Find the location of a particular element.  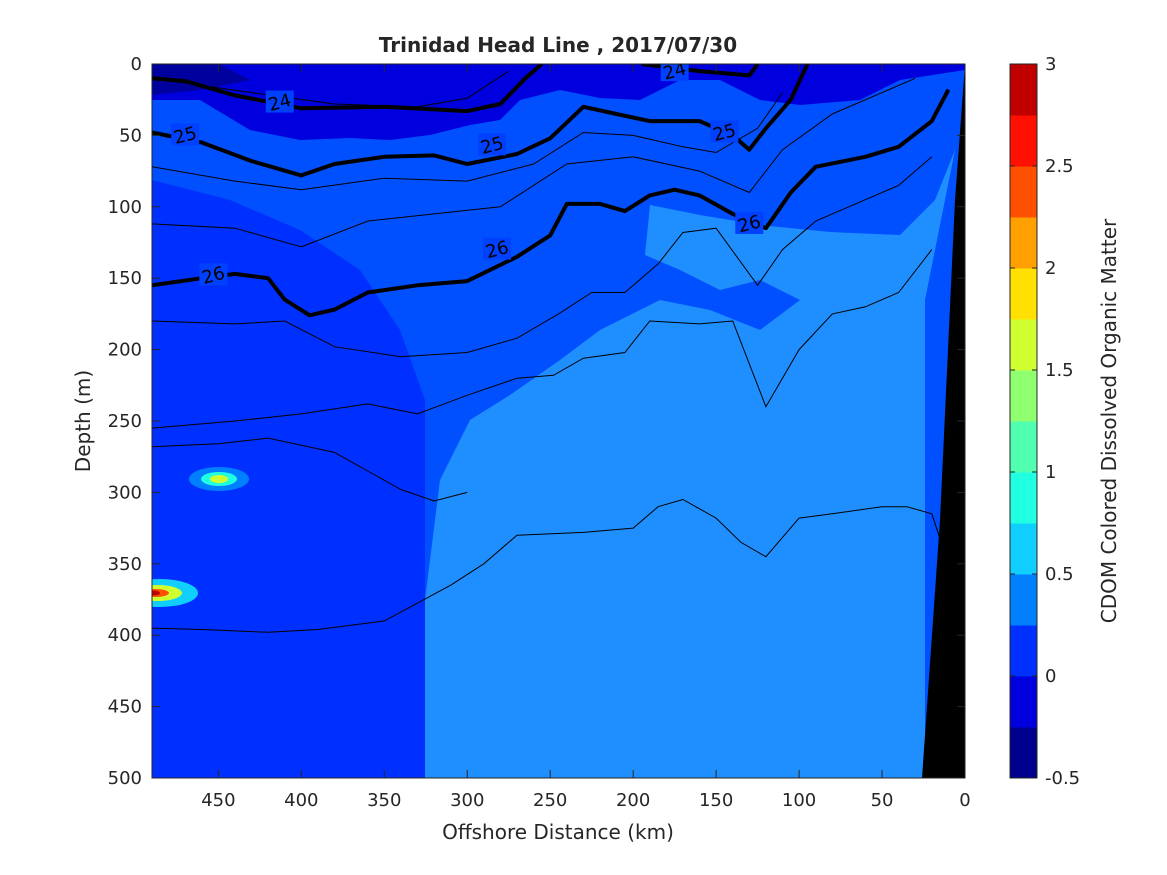

colorbar-frame is located at coordinates (1023, 421).